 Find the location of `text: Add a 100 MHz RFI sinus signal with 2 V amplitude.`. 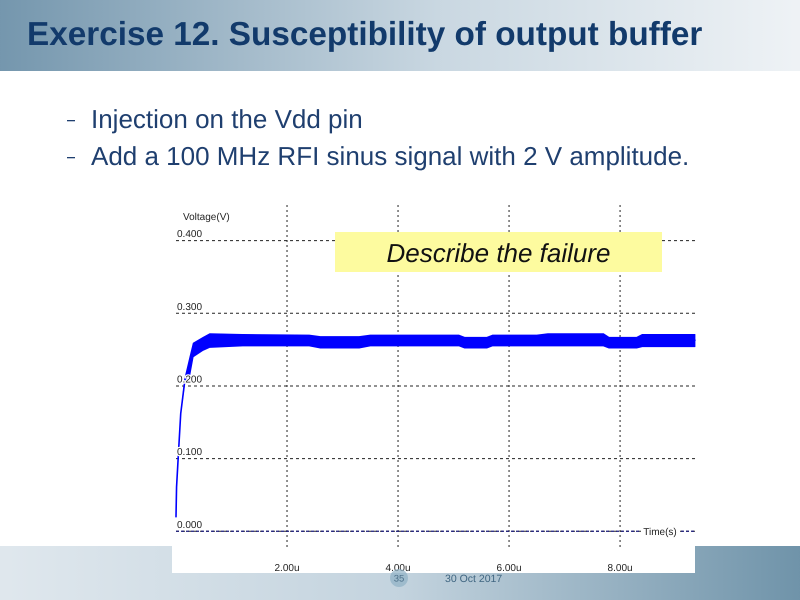

text: Add a 100 MHz RFI sinus signal with 2 V amplitude. is located at coordinates (390, 156).